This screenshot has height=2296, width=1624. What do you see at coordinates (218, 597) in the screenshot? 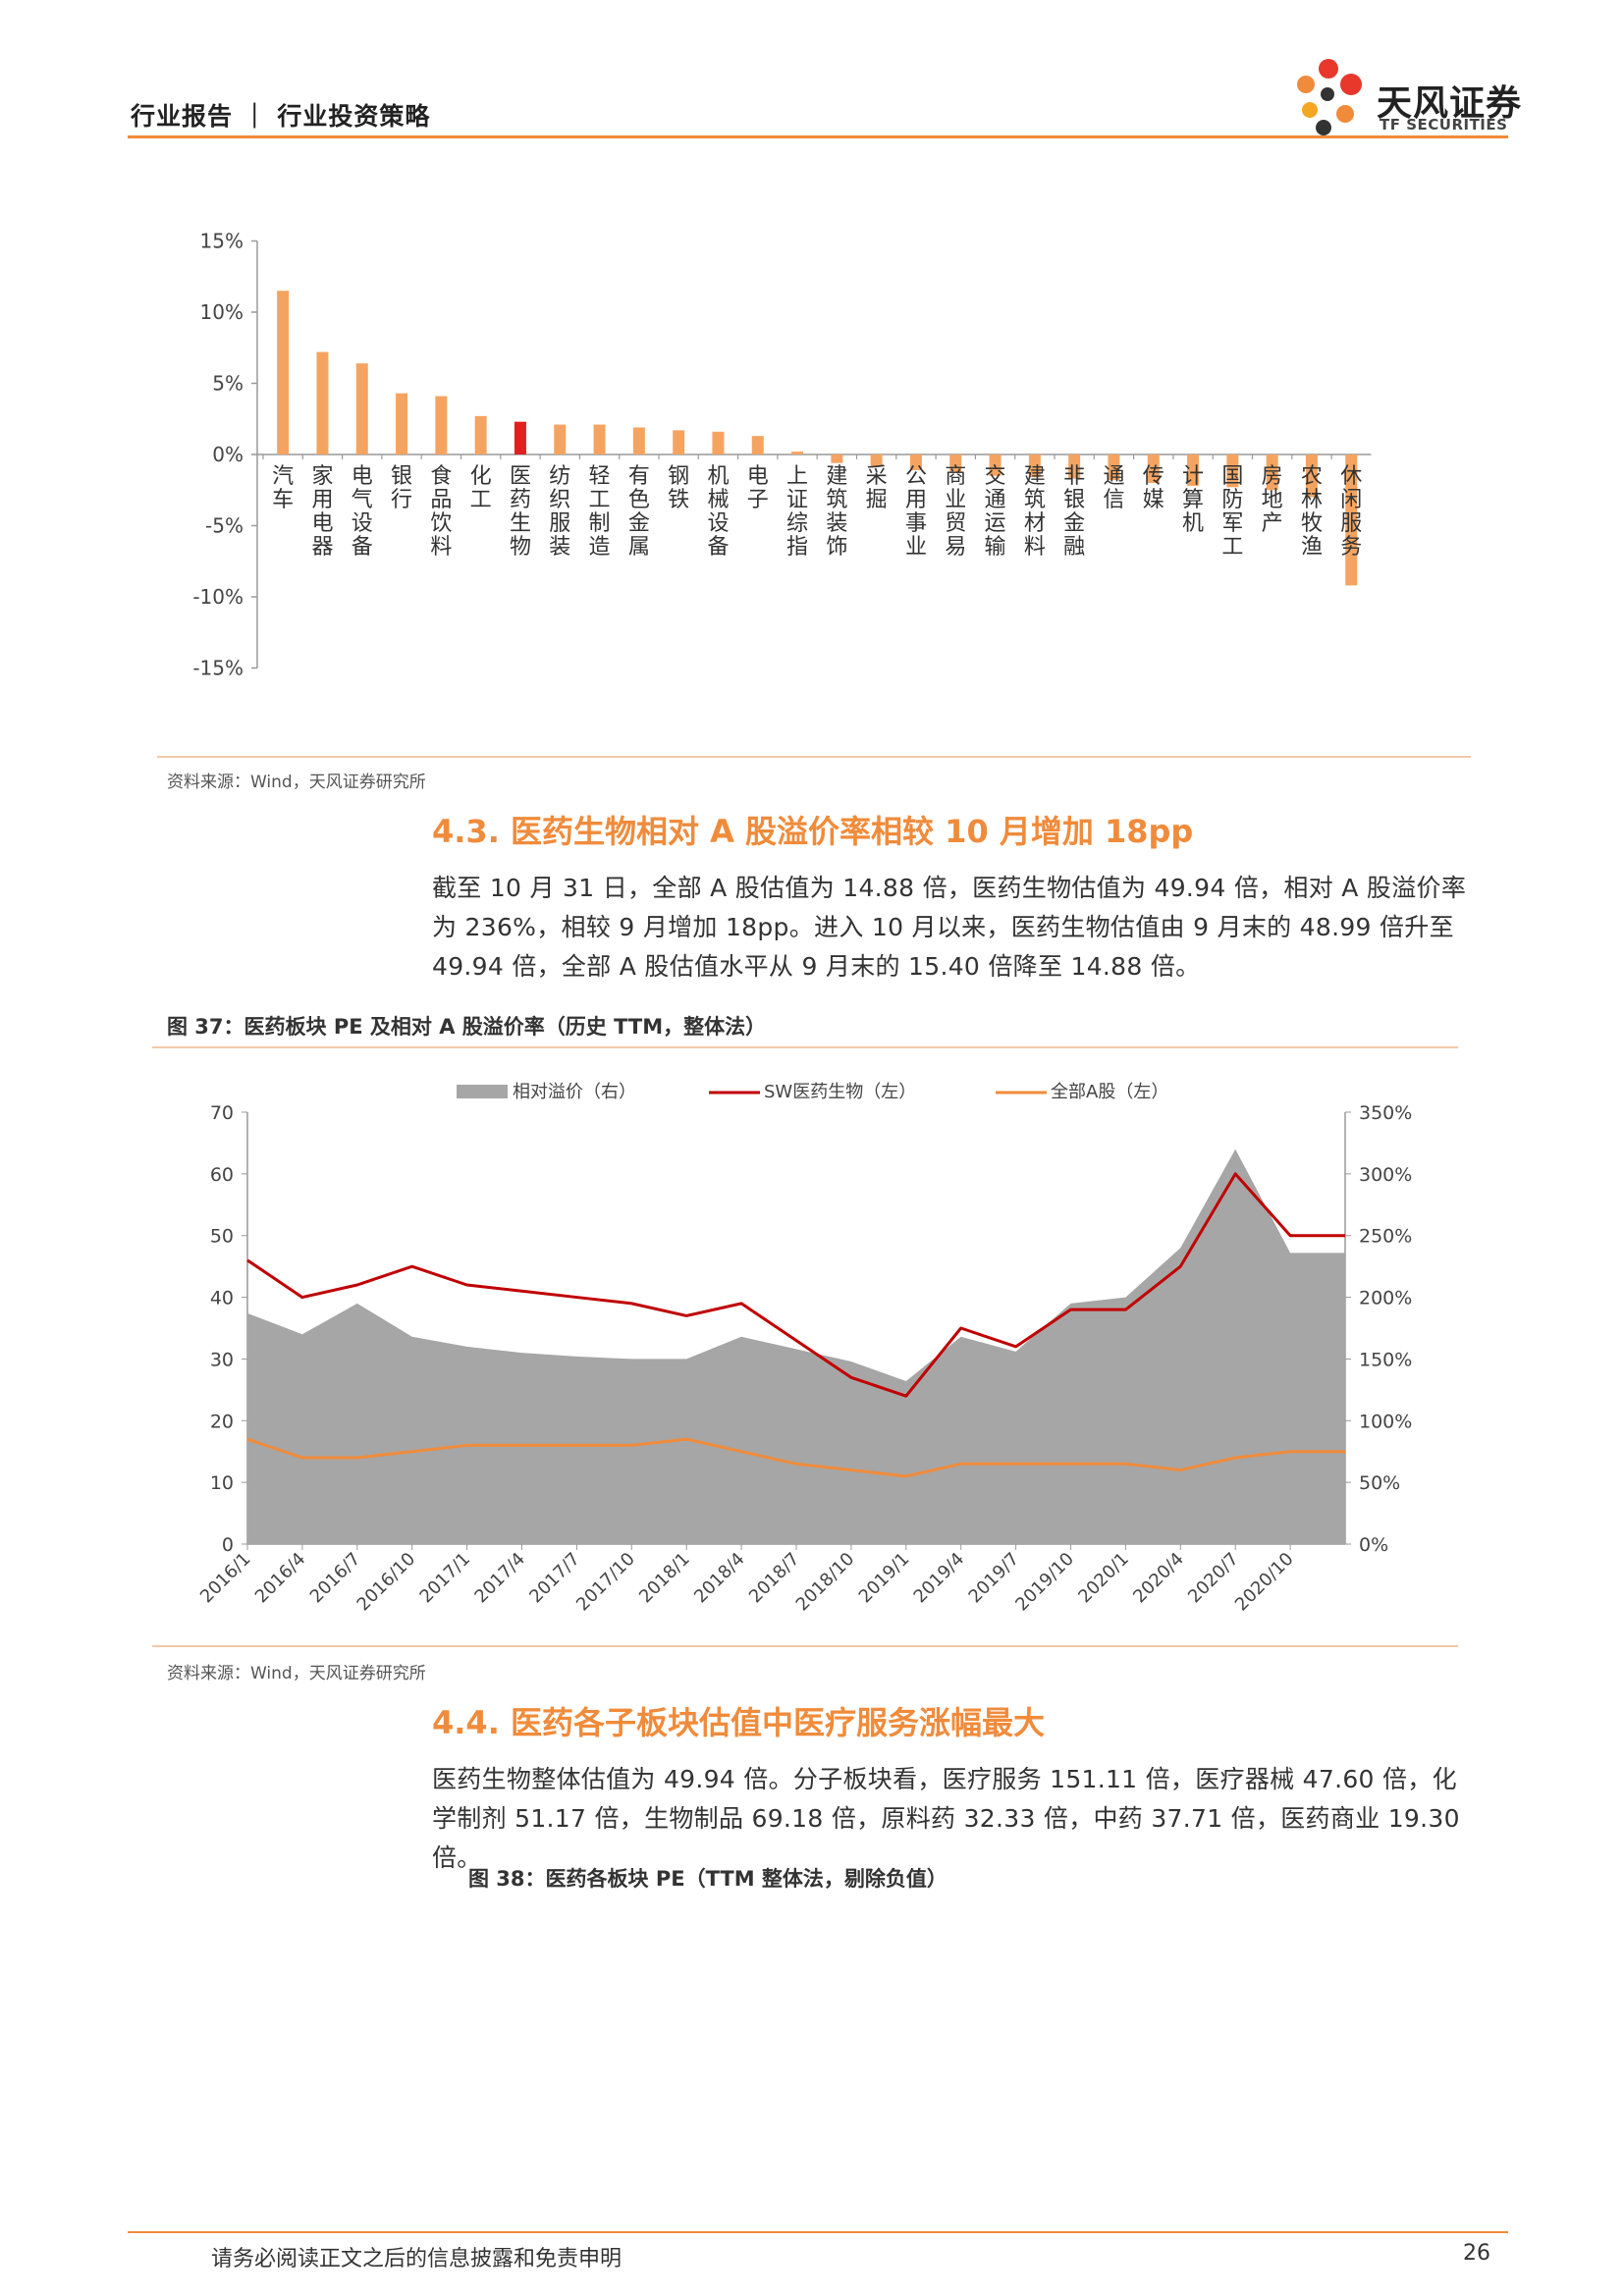
I see `y-tick-label: -10%` at bounding box center [218, 597].